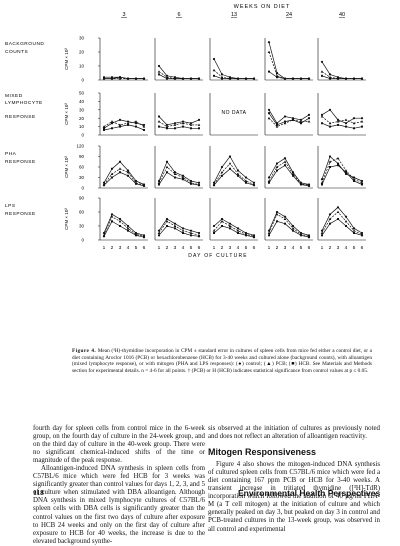 This screenshot has width=400, height=546. Describe the element at coordinates (342, 15) in the screenshot. I see `week-label: 40` at that location.